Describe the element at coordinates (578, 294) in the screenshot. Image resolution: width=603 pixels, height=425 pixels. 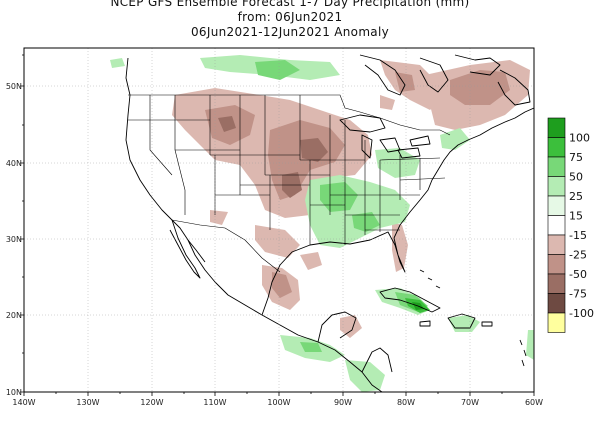
I see `legend-label: -75` at that location.